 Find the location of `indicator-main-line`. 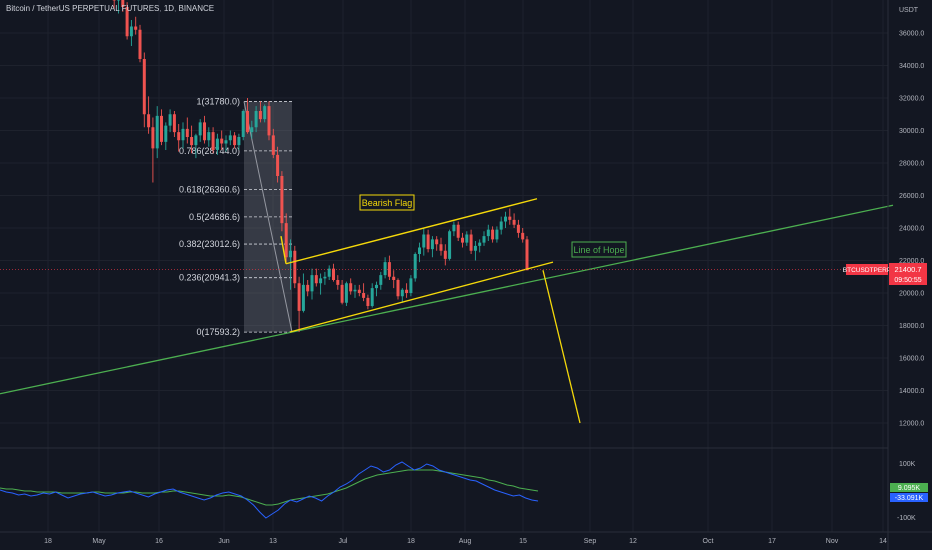

indicator-main-line is located at coordinates (269, 490).